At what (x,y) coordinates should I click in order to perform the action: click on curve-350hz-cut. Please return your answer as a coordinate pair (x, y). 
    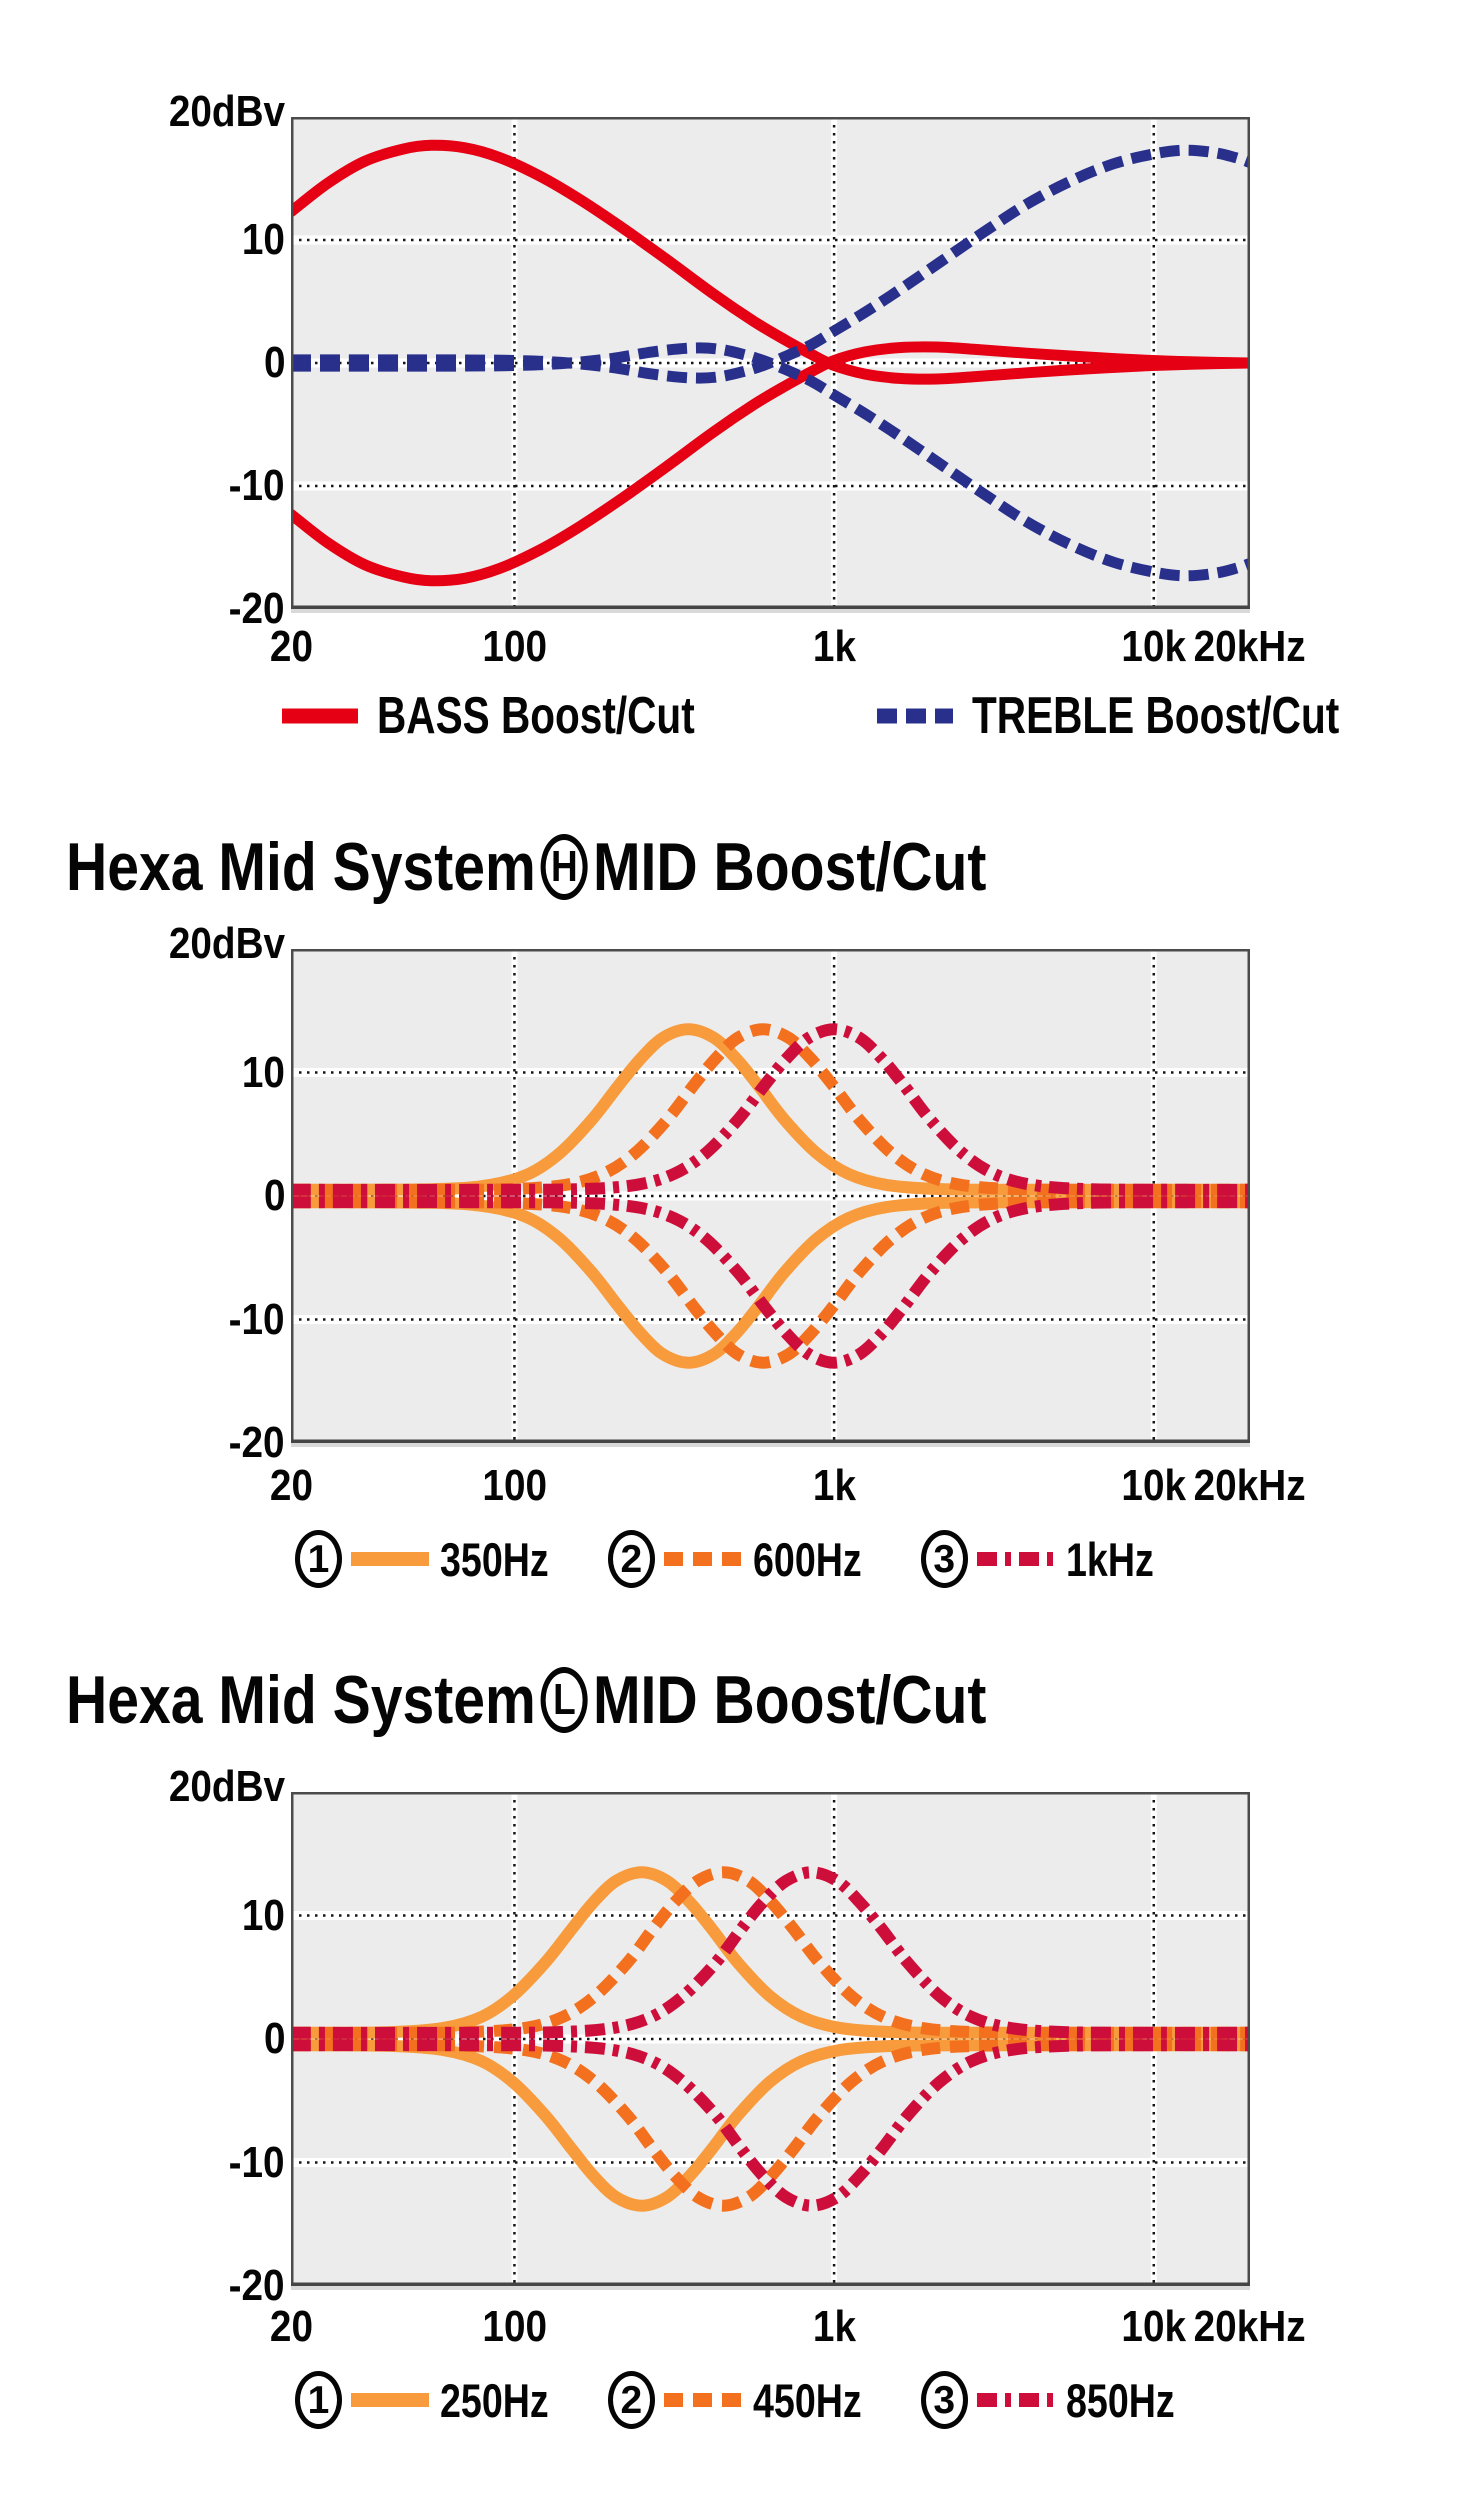
    Looking at the image, I should click on (770, 1282).